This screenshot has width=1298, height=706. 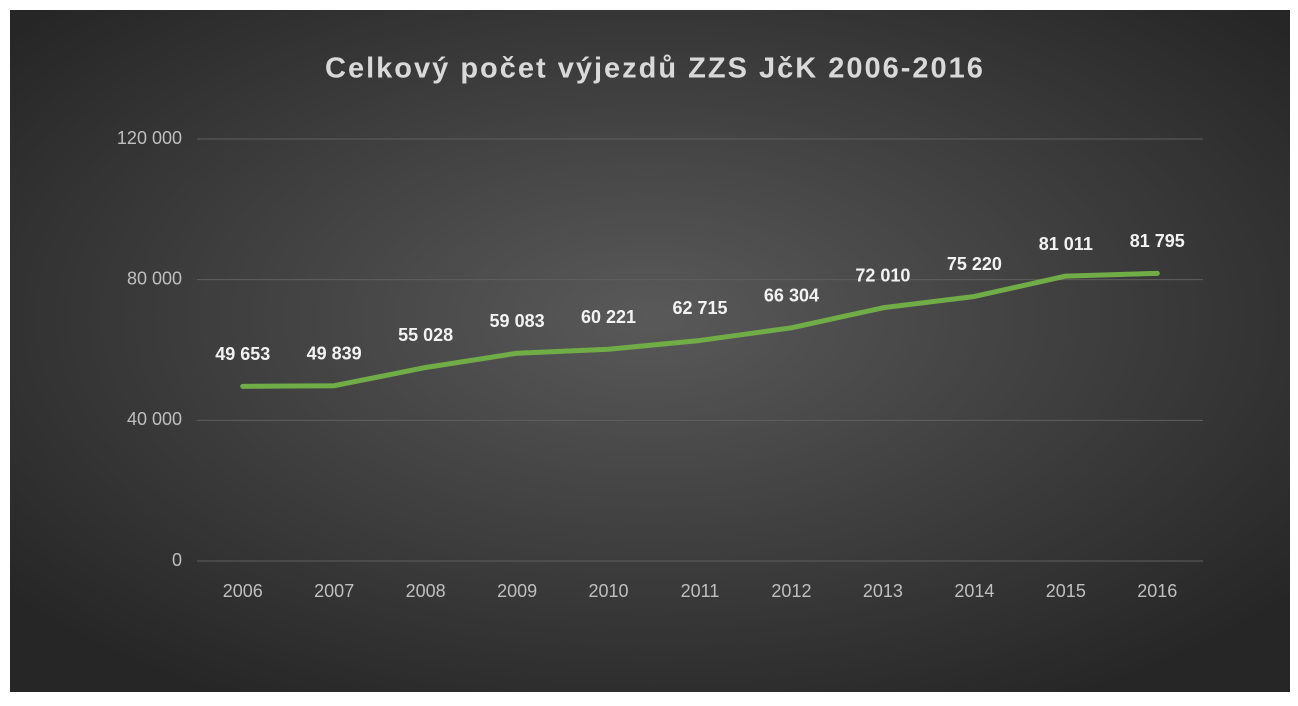 I want to click on data-label: 62 715, so click(x=699, y=308).